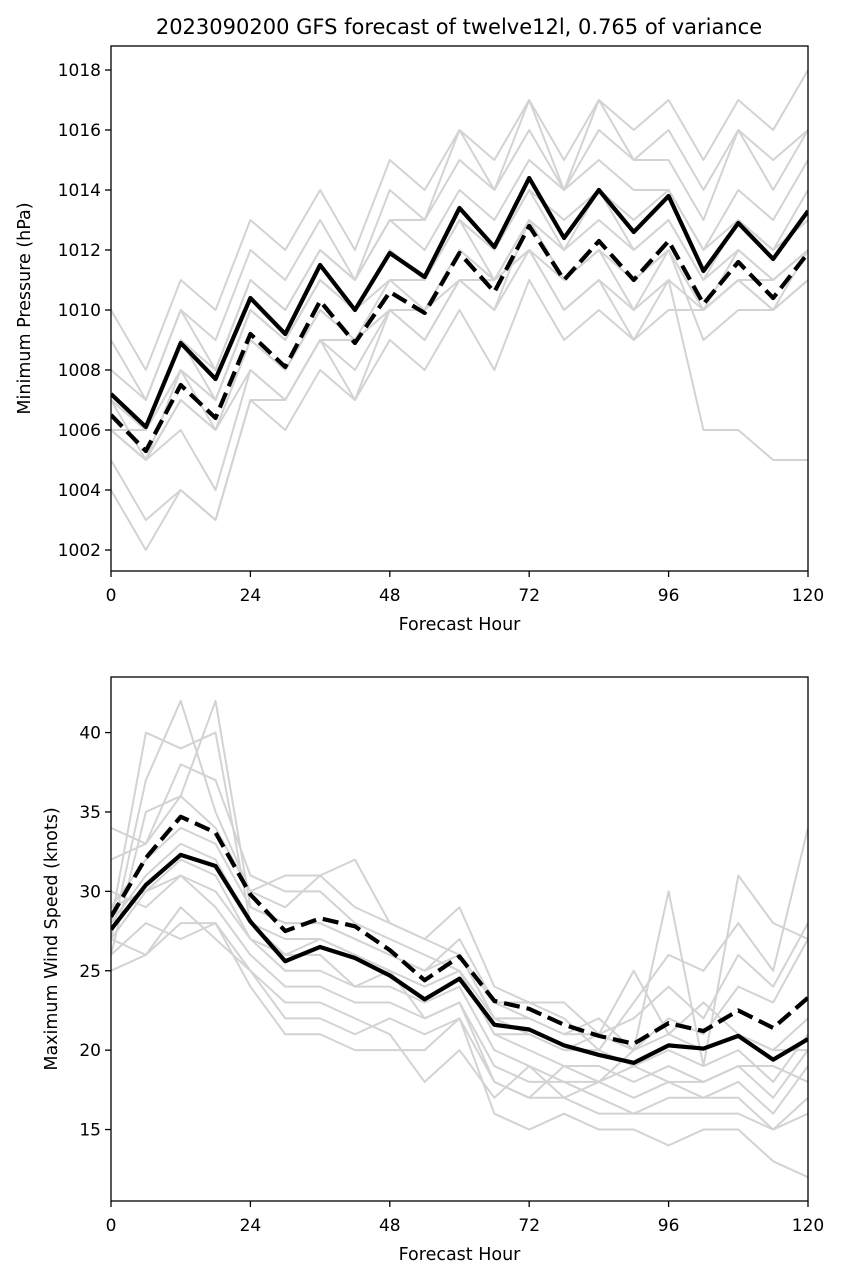 The width and height of the screenshot is (843, 1279). I want to click on y-tick-label: 1004, so click(79, 491).